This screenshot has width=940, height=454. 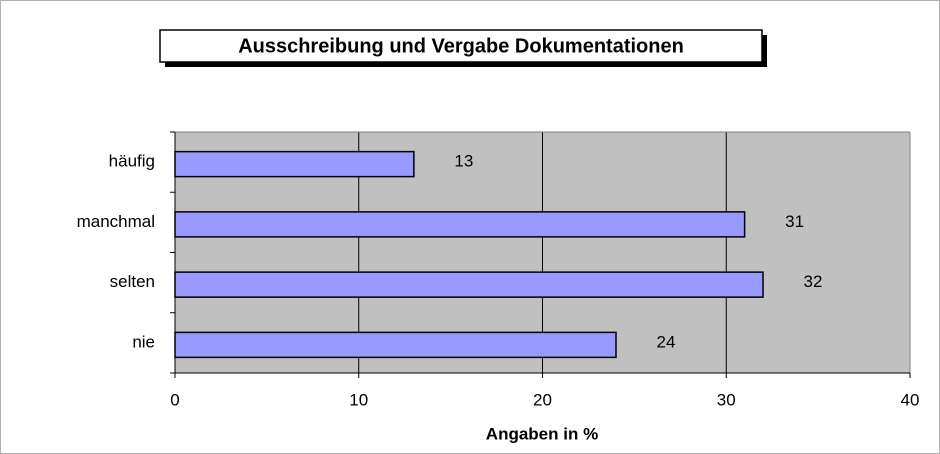 I want to click on x-tick-label: 30, so click(x=726, y=399).